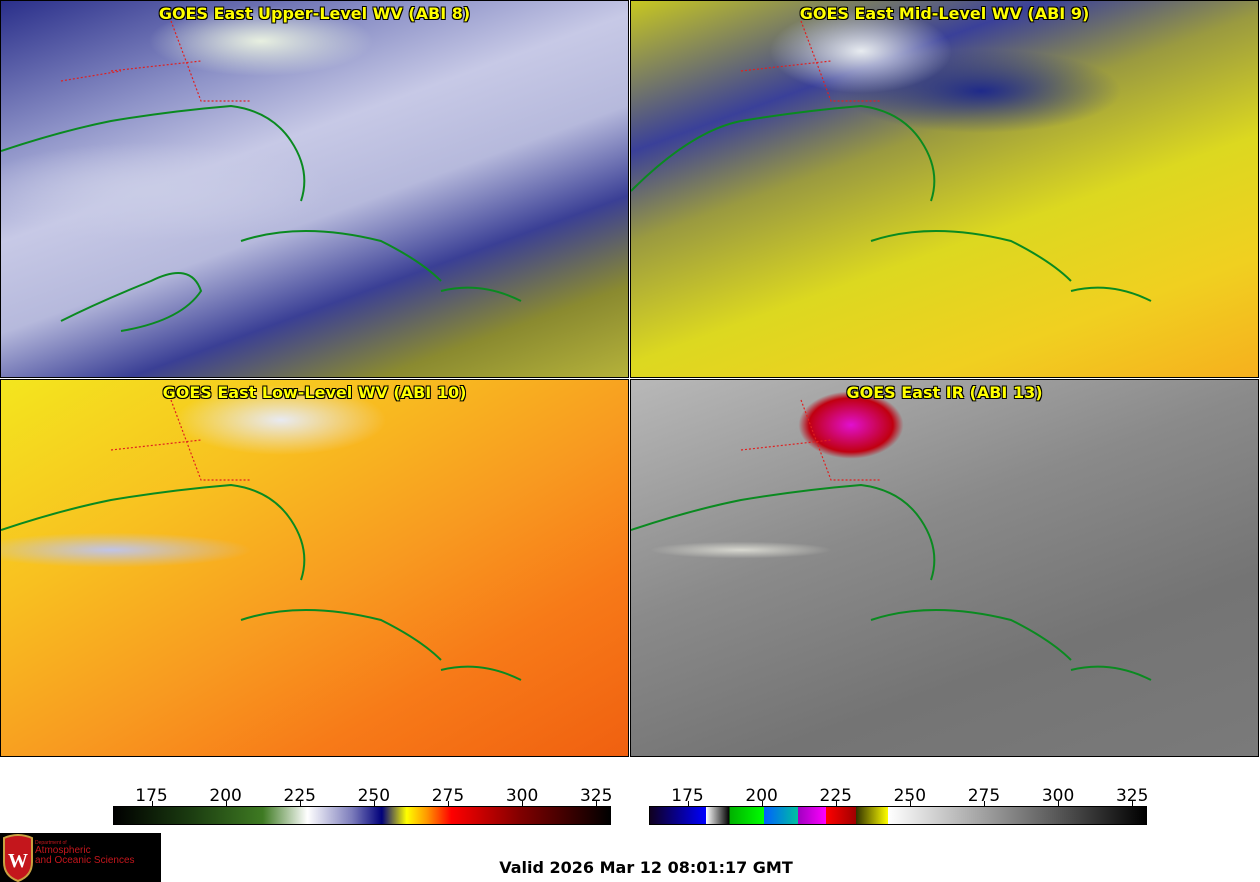 The width and height of the screenshot is (1260, 882). What do you see at coordinates (18, 861) in the screenshot?
I see `svg-text: W` at bounding box center [18, 861].